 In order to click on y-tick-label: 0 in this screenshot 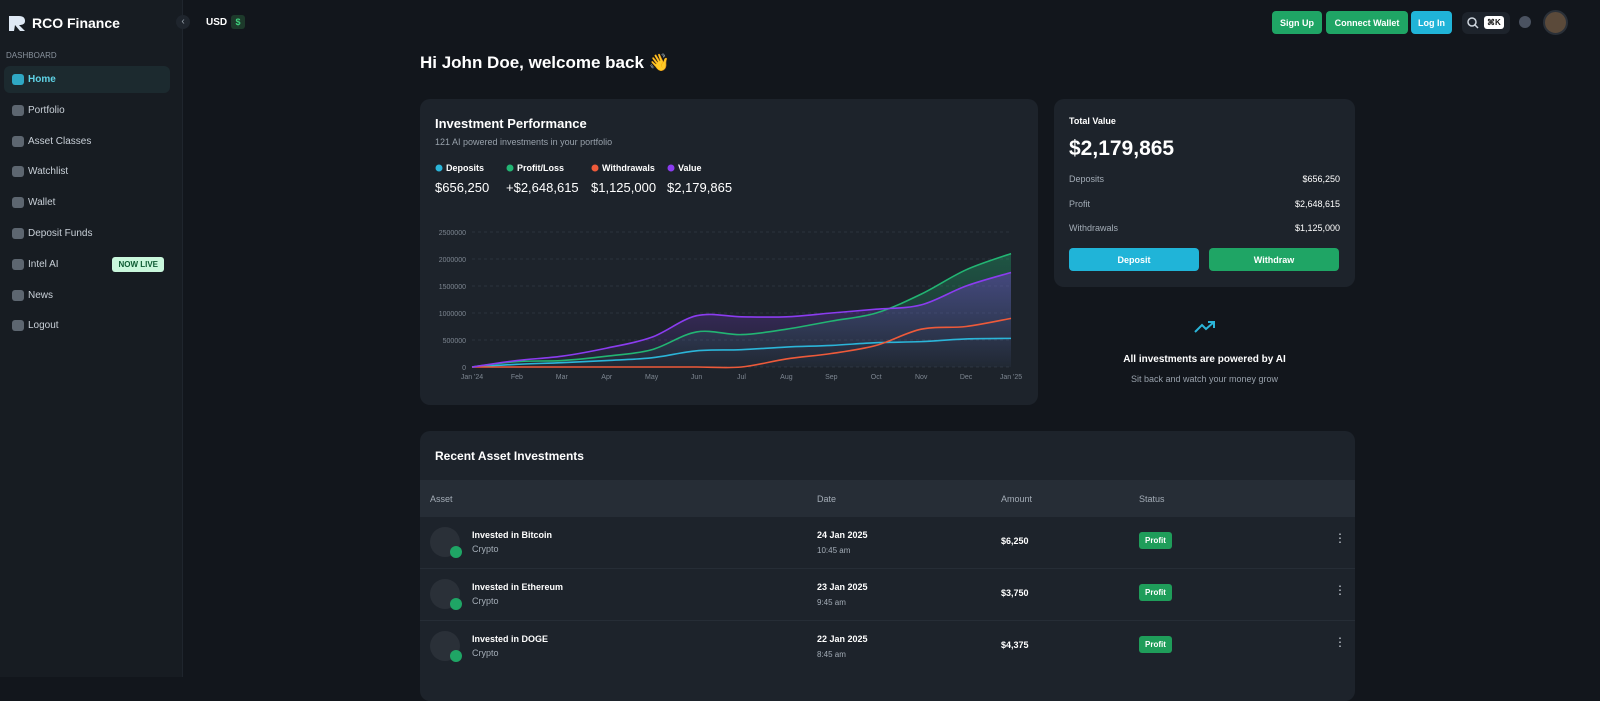, I will do `click(464, 368)`.